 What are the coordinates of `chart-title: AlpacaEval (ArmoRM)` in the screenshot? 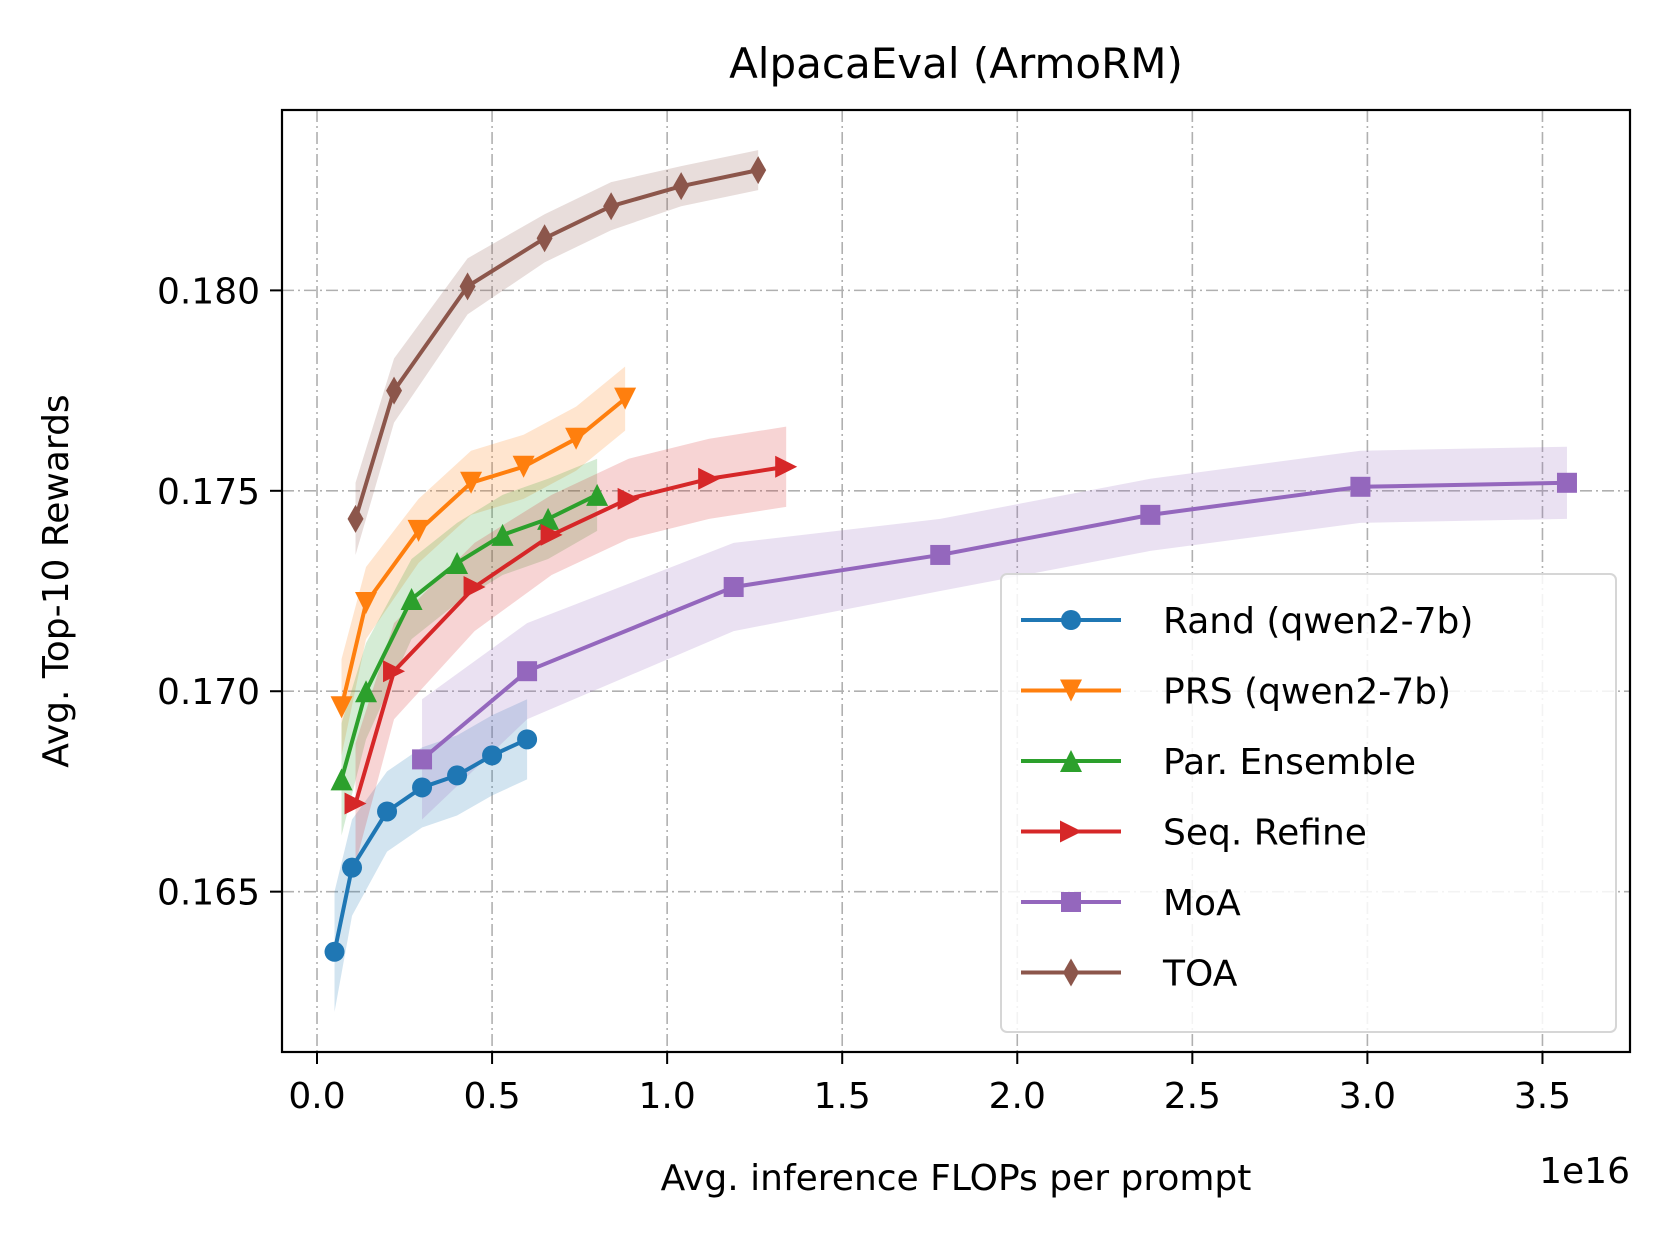 It's located at (956, 63).